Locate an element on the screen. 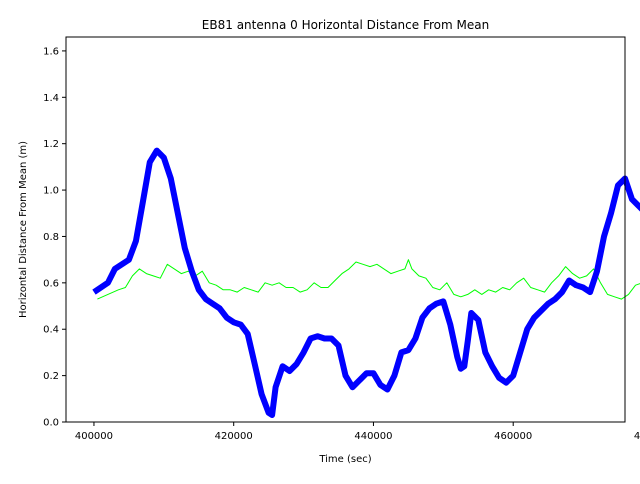  series-line-reference is located at coordinates (368, 279).